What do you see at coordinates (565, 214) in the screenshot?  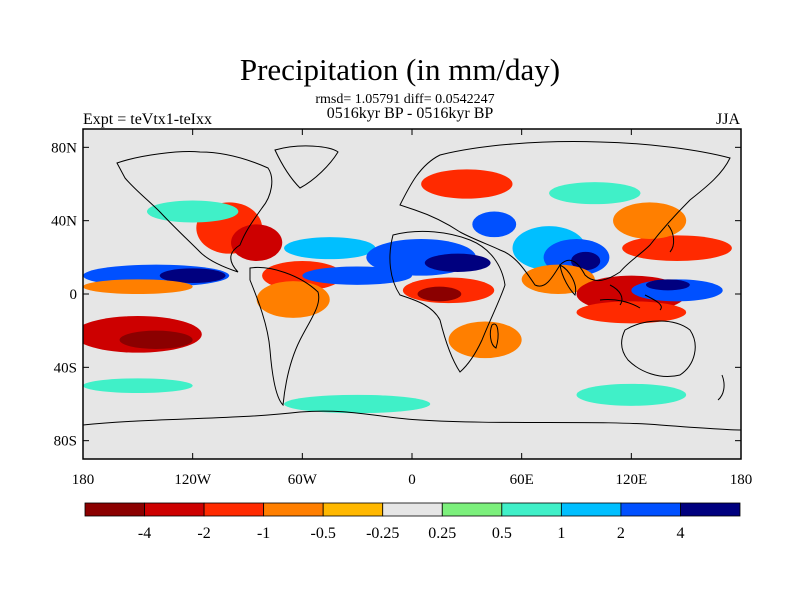 I see `coast-eurasia` at bounding box center [565, 214].